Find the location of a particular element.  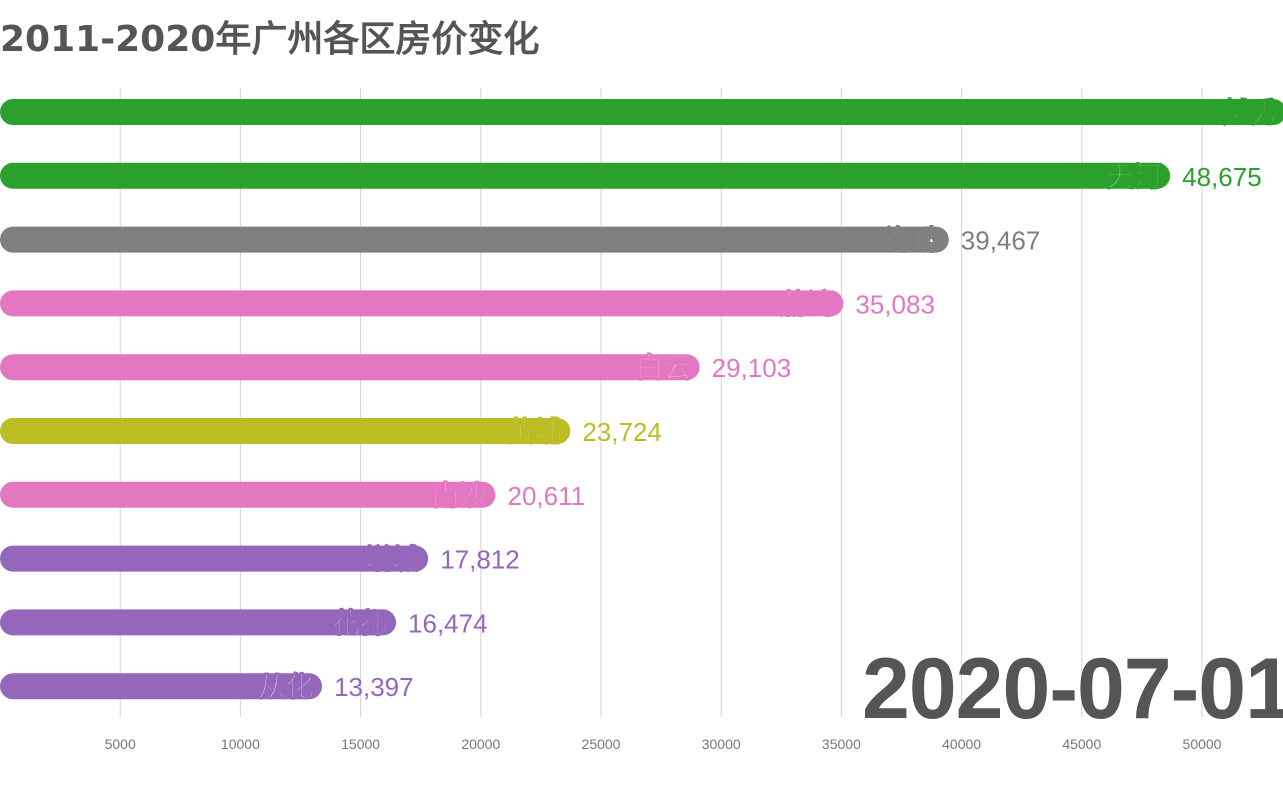

x-tick-label: 50000 is located at coordinates (1202, 744).